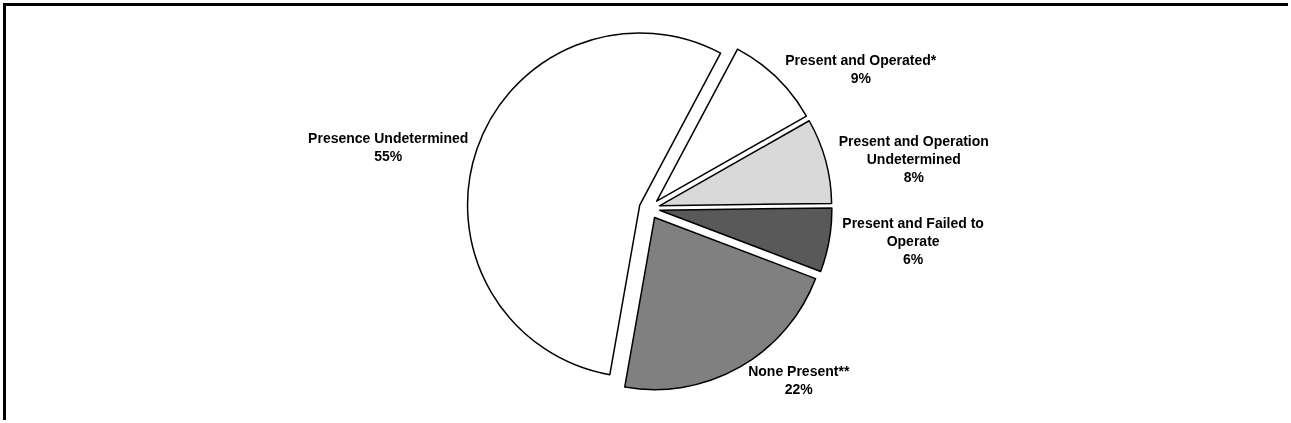 The image size is (1291, 423). I want to click on slice-label: Present and Operation Undetermined, so click(913, 149).